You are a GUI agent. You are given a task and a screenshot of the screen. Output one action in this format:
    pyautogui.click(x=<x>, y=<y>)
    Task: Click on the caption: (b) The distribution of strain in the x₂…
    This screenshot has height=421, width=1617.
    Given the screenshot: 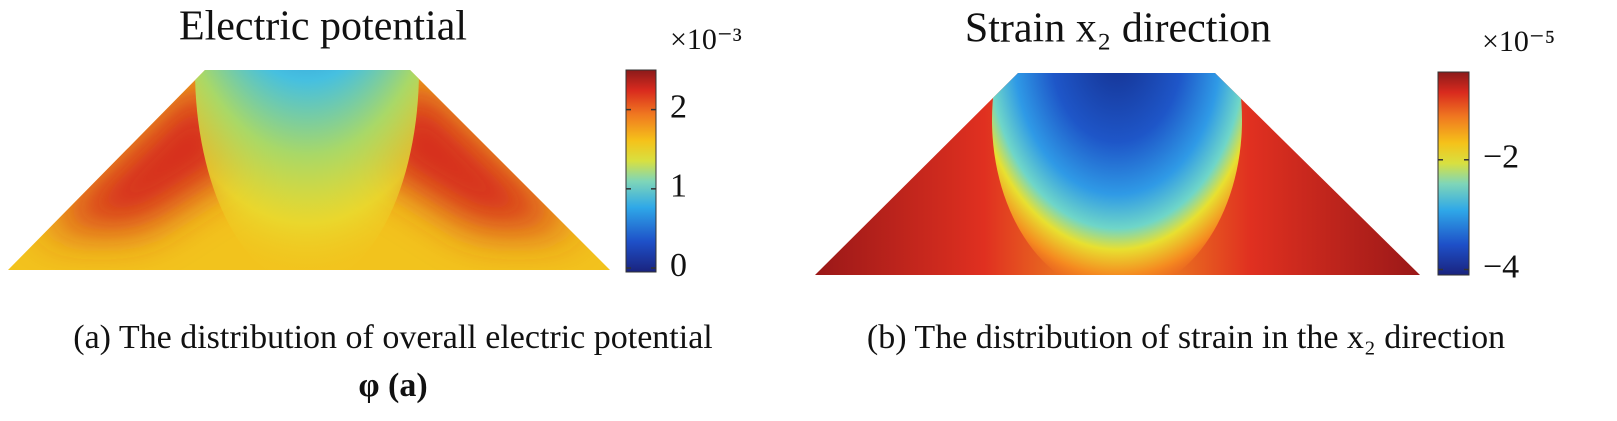 What is the action you would take?
    pyautogui.click(x=1186, y=337)
    